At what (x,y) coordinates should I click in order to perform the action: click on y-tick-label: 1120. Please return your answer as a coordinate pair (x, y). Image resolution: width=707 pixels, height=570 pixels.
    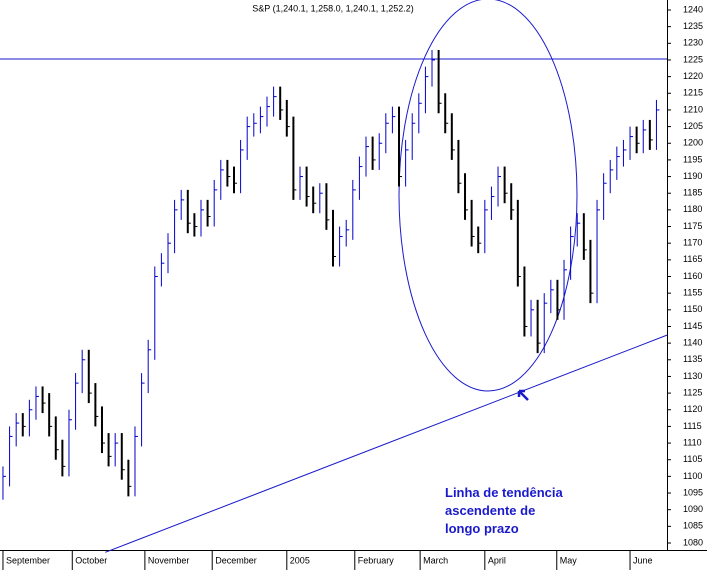
    Looking at the image, I should click on (692, 409).